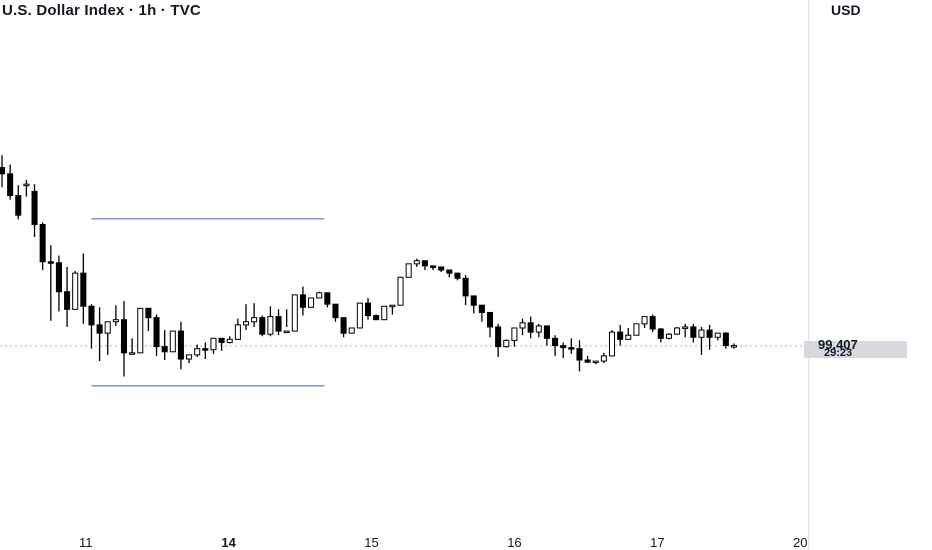  What do you see at coordinates (228, 542) in the screenshot?
I see `x-tick-label: 14` at bounding box center [228, 542].